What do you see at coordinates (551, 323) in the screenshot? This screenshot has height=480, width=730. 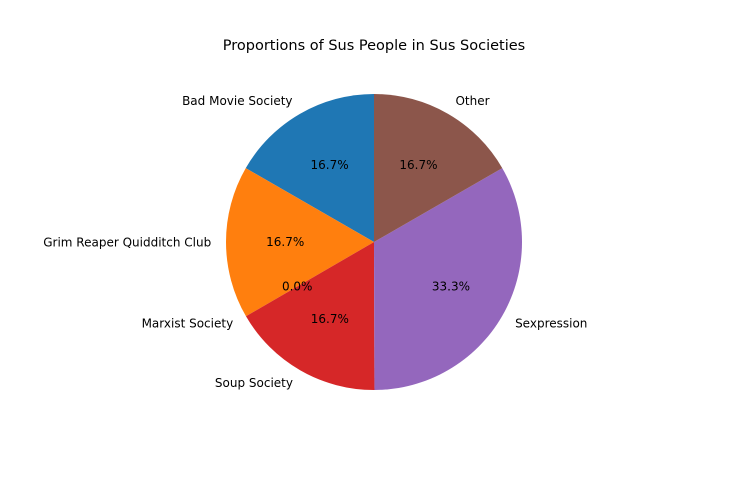 I see `slice-label-sexpression: Sexpression` at bounding box center [551, 323].